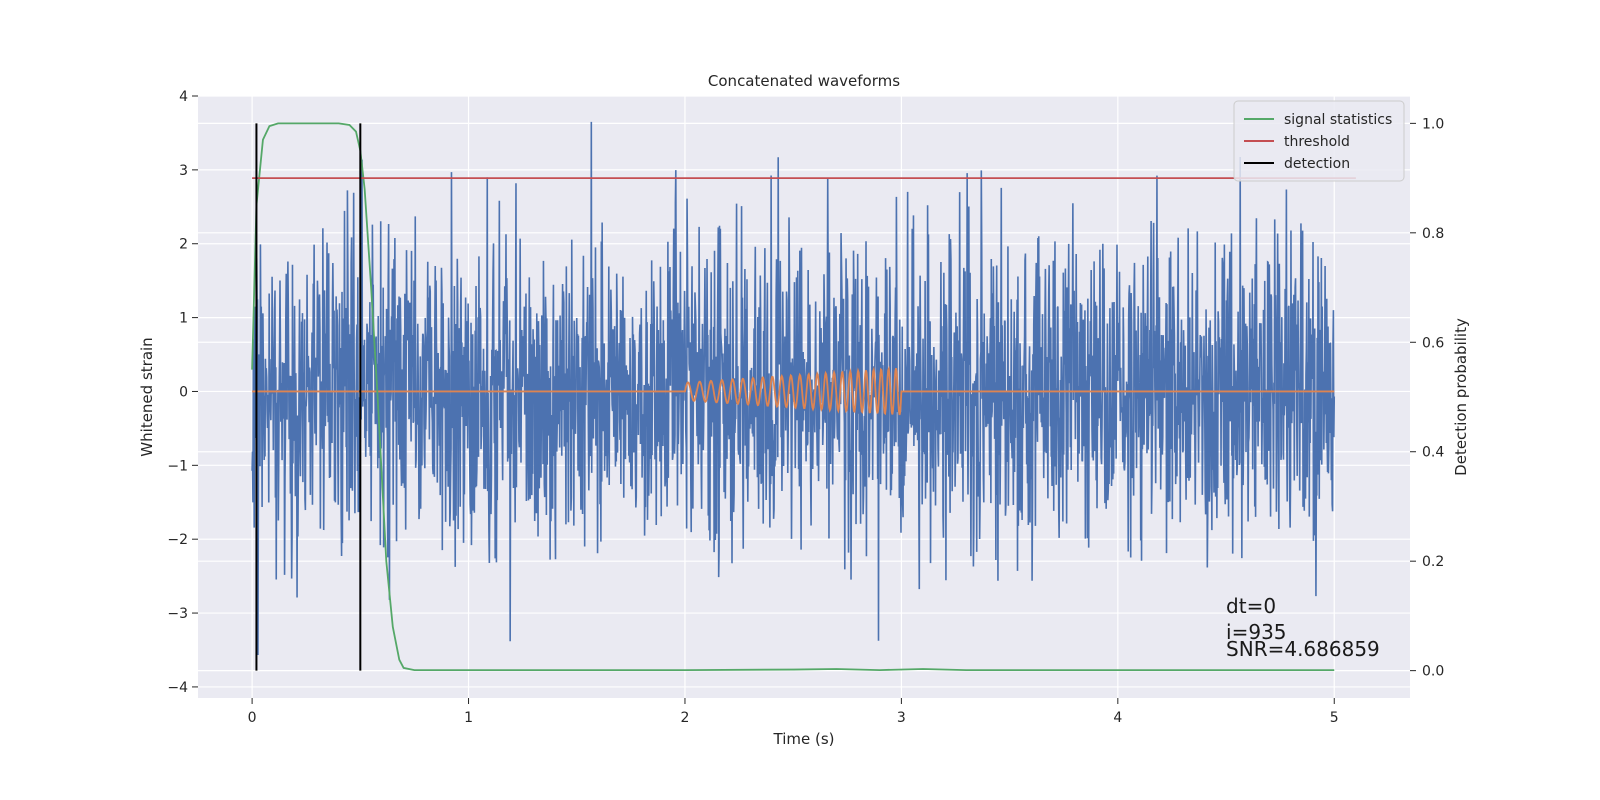 The height and width of the screenshot is (800, 1600). Describe the element at coordinates (1433, 124) in the screenshot. I see `y-right-tick-label-5: 1.0` at that location.